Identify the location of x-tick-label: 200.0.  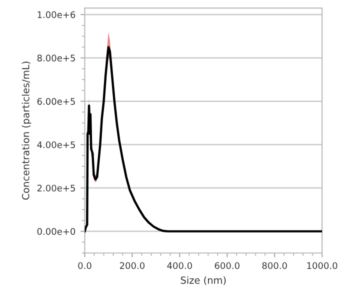
(132, 266).